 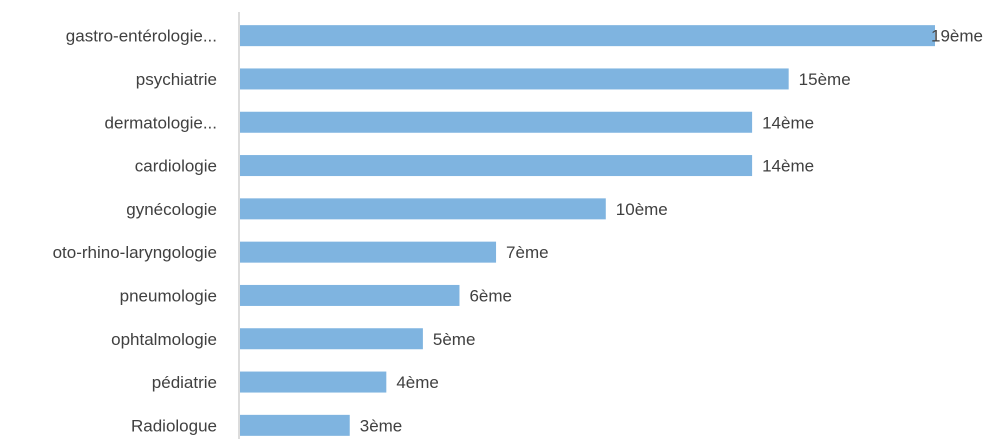 What do you see at coordinates (184, 382) in the screenshot?
I see `category-label-8: pédiatrie` at bounding box center [184, 382].